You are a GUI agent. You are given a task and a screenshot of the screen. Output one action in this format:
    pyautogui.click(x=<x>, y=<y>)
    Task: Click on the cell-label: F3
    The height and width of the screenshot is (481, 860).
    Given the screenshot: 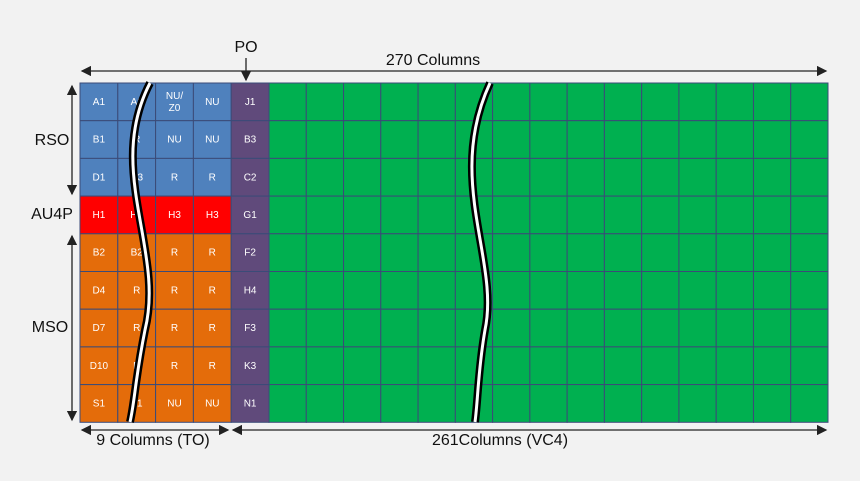 What is the action you would take?
    pyautogui.click(x=250, y=328)
    